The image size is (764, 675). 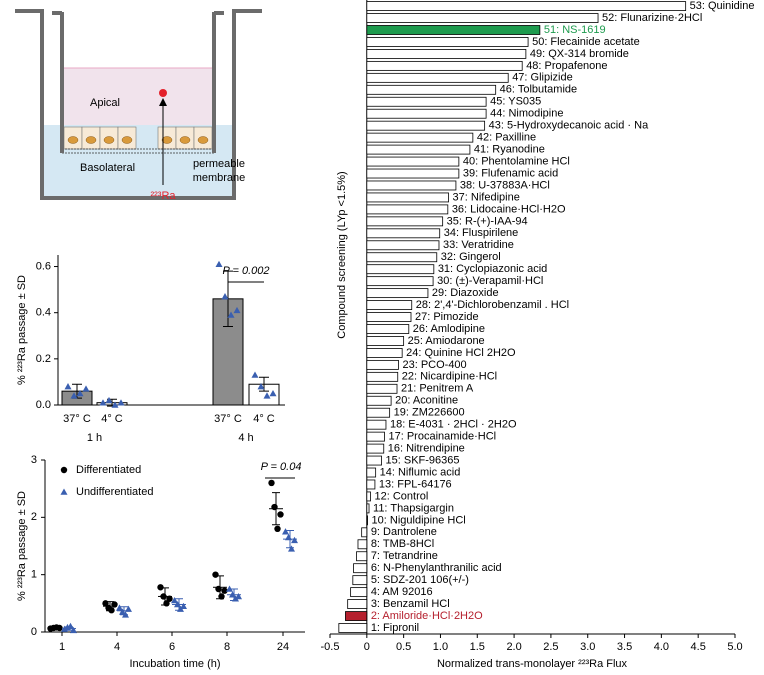 I want to click on y-axis-label: Compound screening (LYp <1.5%), so click(x=342, y=254).